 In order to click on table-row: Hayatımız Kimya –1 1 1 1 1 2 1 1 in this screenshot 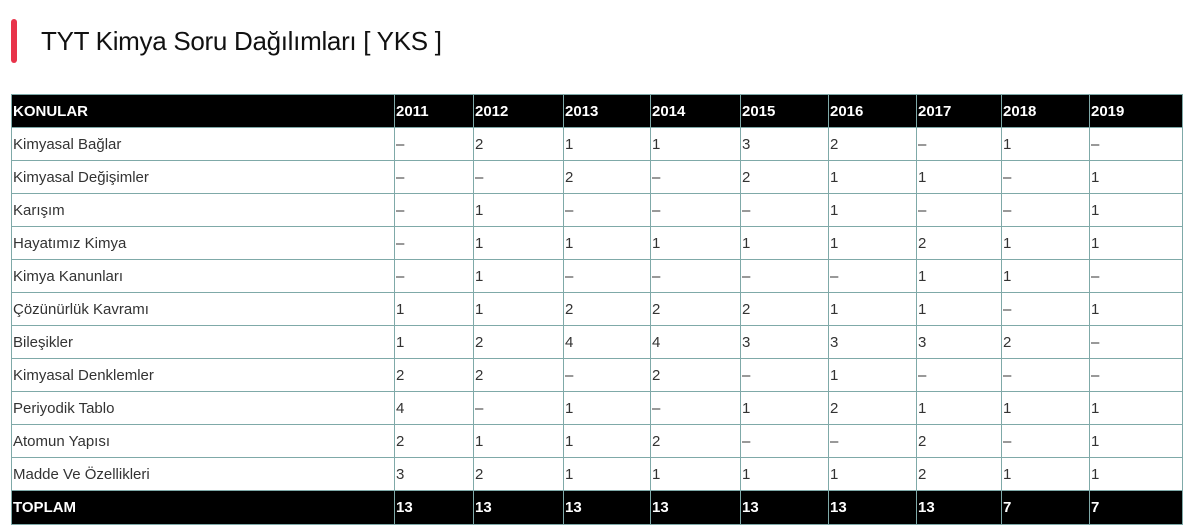, I will do `click(597, 243)`.